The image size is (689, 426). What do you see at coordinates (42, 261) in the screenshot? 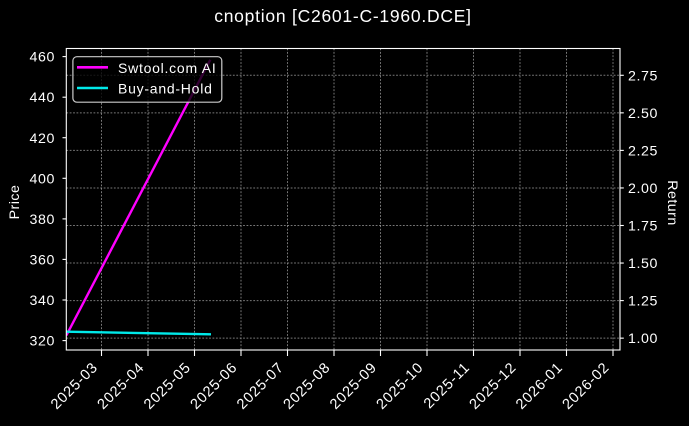
I see `svg-text: 360` at bounding box center [42, 261].